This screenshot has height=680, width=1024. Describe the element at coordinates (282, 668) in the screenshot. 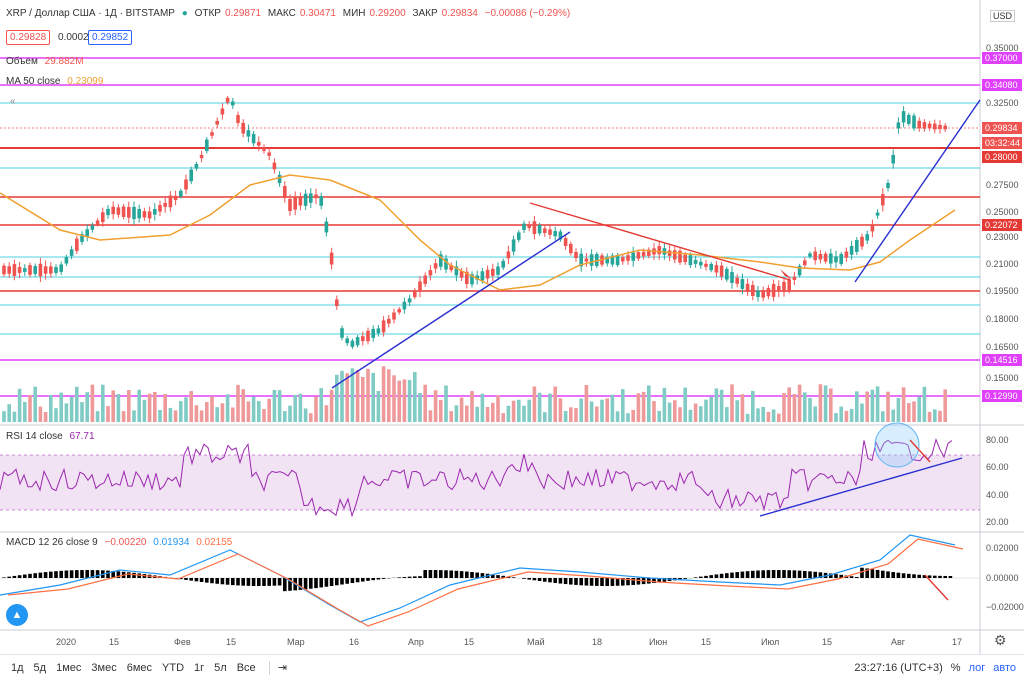

I see `date-range-icon: ⇥` at that location.